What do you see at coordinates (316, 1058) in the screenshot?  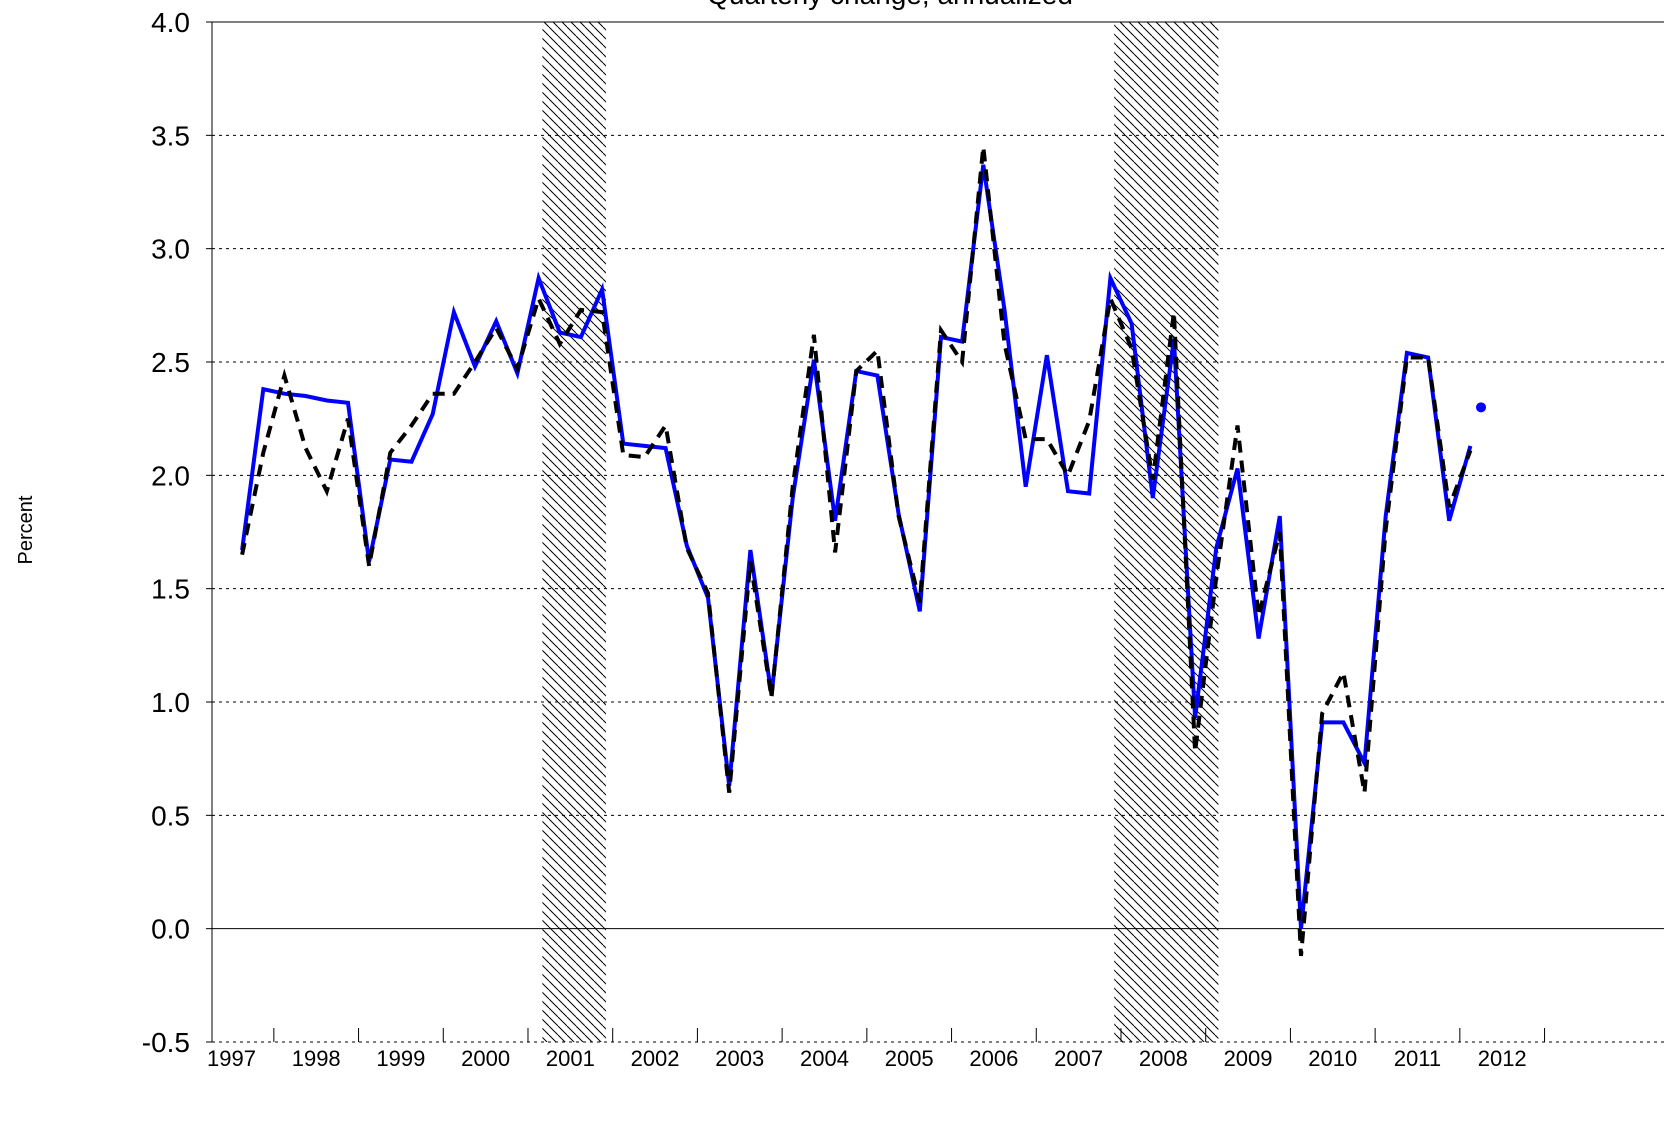 I see `x-tick-label: 1998` at bounding box center [316, 1058].